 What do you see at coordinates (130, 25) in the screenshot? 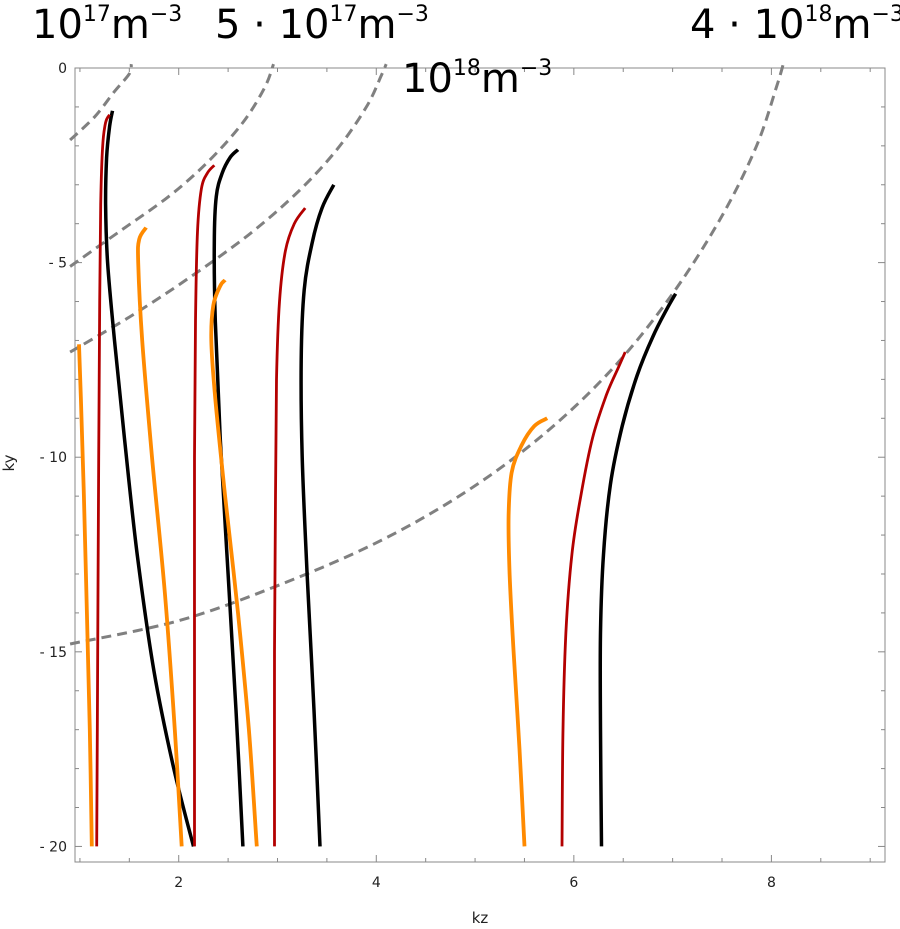
I see `density-label-1e17-unit: m` at bounding box center [130, 25].